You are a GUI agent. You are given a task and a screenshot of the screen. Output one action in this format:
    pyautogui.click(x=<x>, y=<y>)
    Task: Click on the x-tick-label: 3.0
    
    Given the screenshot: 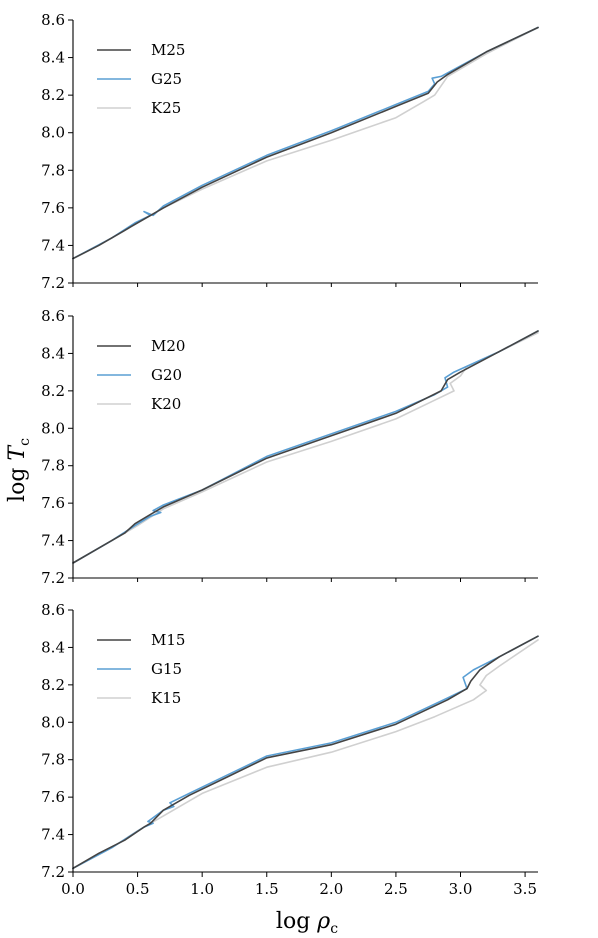 What is the action you would take?
    pyautogui.click(x=461, y=889)
    